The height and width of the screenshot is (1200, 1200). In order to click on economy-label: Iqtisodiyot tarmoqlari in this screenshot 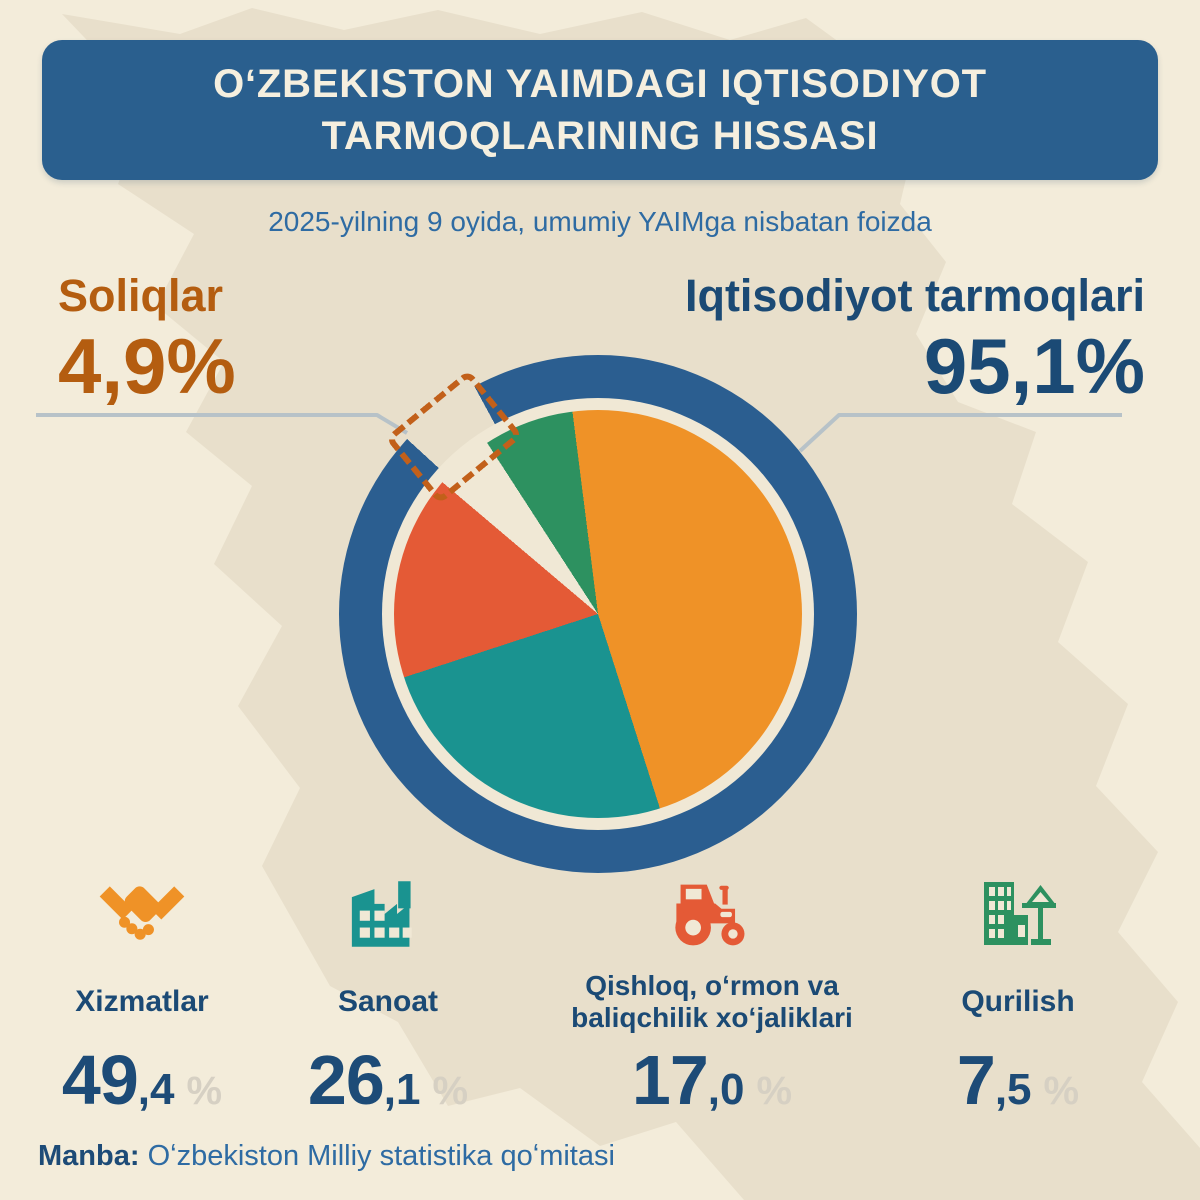, I will do `click(914, 295)`.